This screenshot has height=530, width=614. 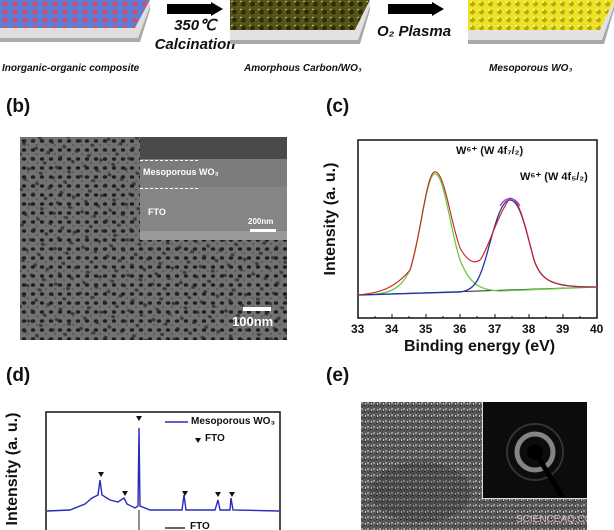 I want to click on x-tick: 36, so click(x=460, y=329).